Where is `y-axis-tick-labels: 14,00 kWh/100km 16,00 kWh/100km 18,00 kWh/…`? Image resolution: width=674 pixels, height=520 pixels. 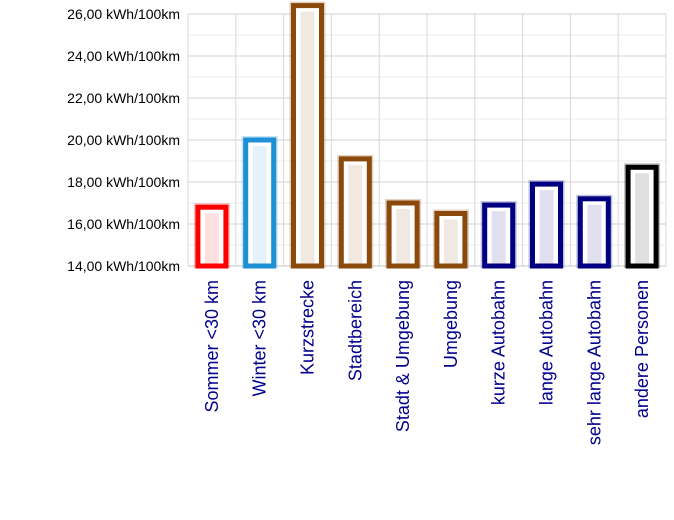 y-axis-tick-labels: 14,00 kWh/100km 16,00 kWh/100km 18,00 kWh/… is located at coordinates (123, 140).